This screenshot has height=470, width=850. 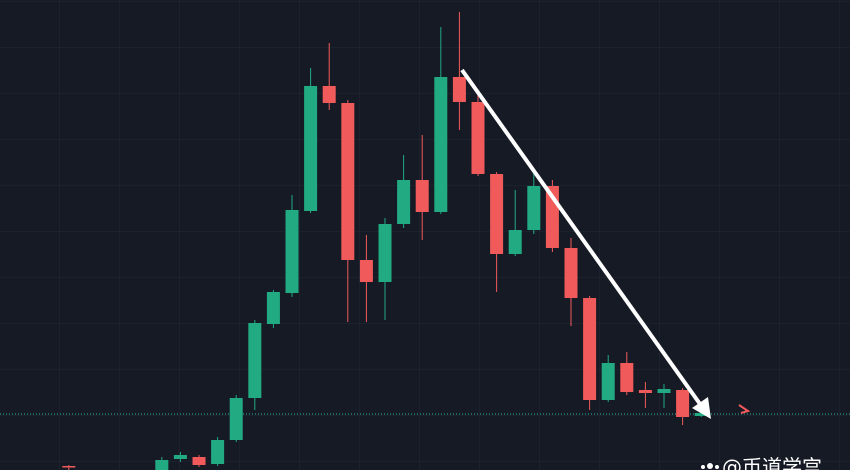 I want to click on arrow-head, so click(x=701, y=408).